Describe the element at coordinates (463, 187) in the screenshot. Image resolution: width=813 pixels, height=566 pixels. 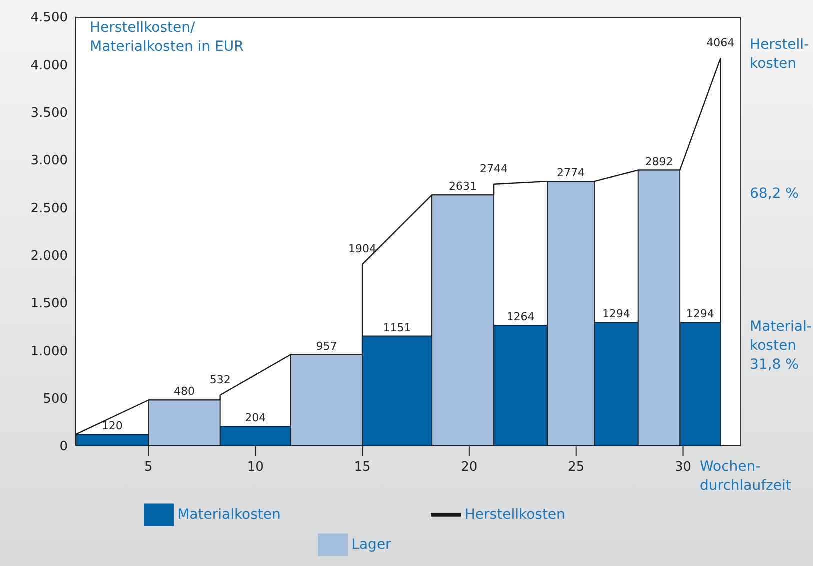
I see `data-label: 2631` at that location.